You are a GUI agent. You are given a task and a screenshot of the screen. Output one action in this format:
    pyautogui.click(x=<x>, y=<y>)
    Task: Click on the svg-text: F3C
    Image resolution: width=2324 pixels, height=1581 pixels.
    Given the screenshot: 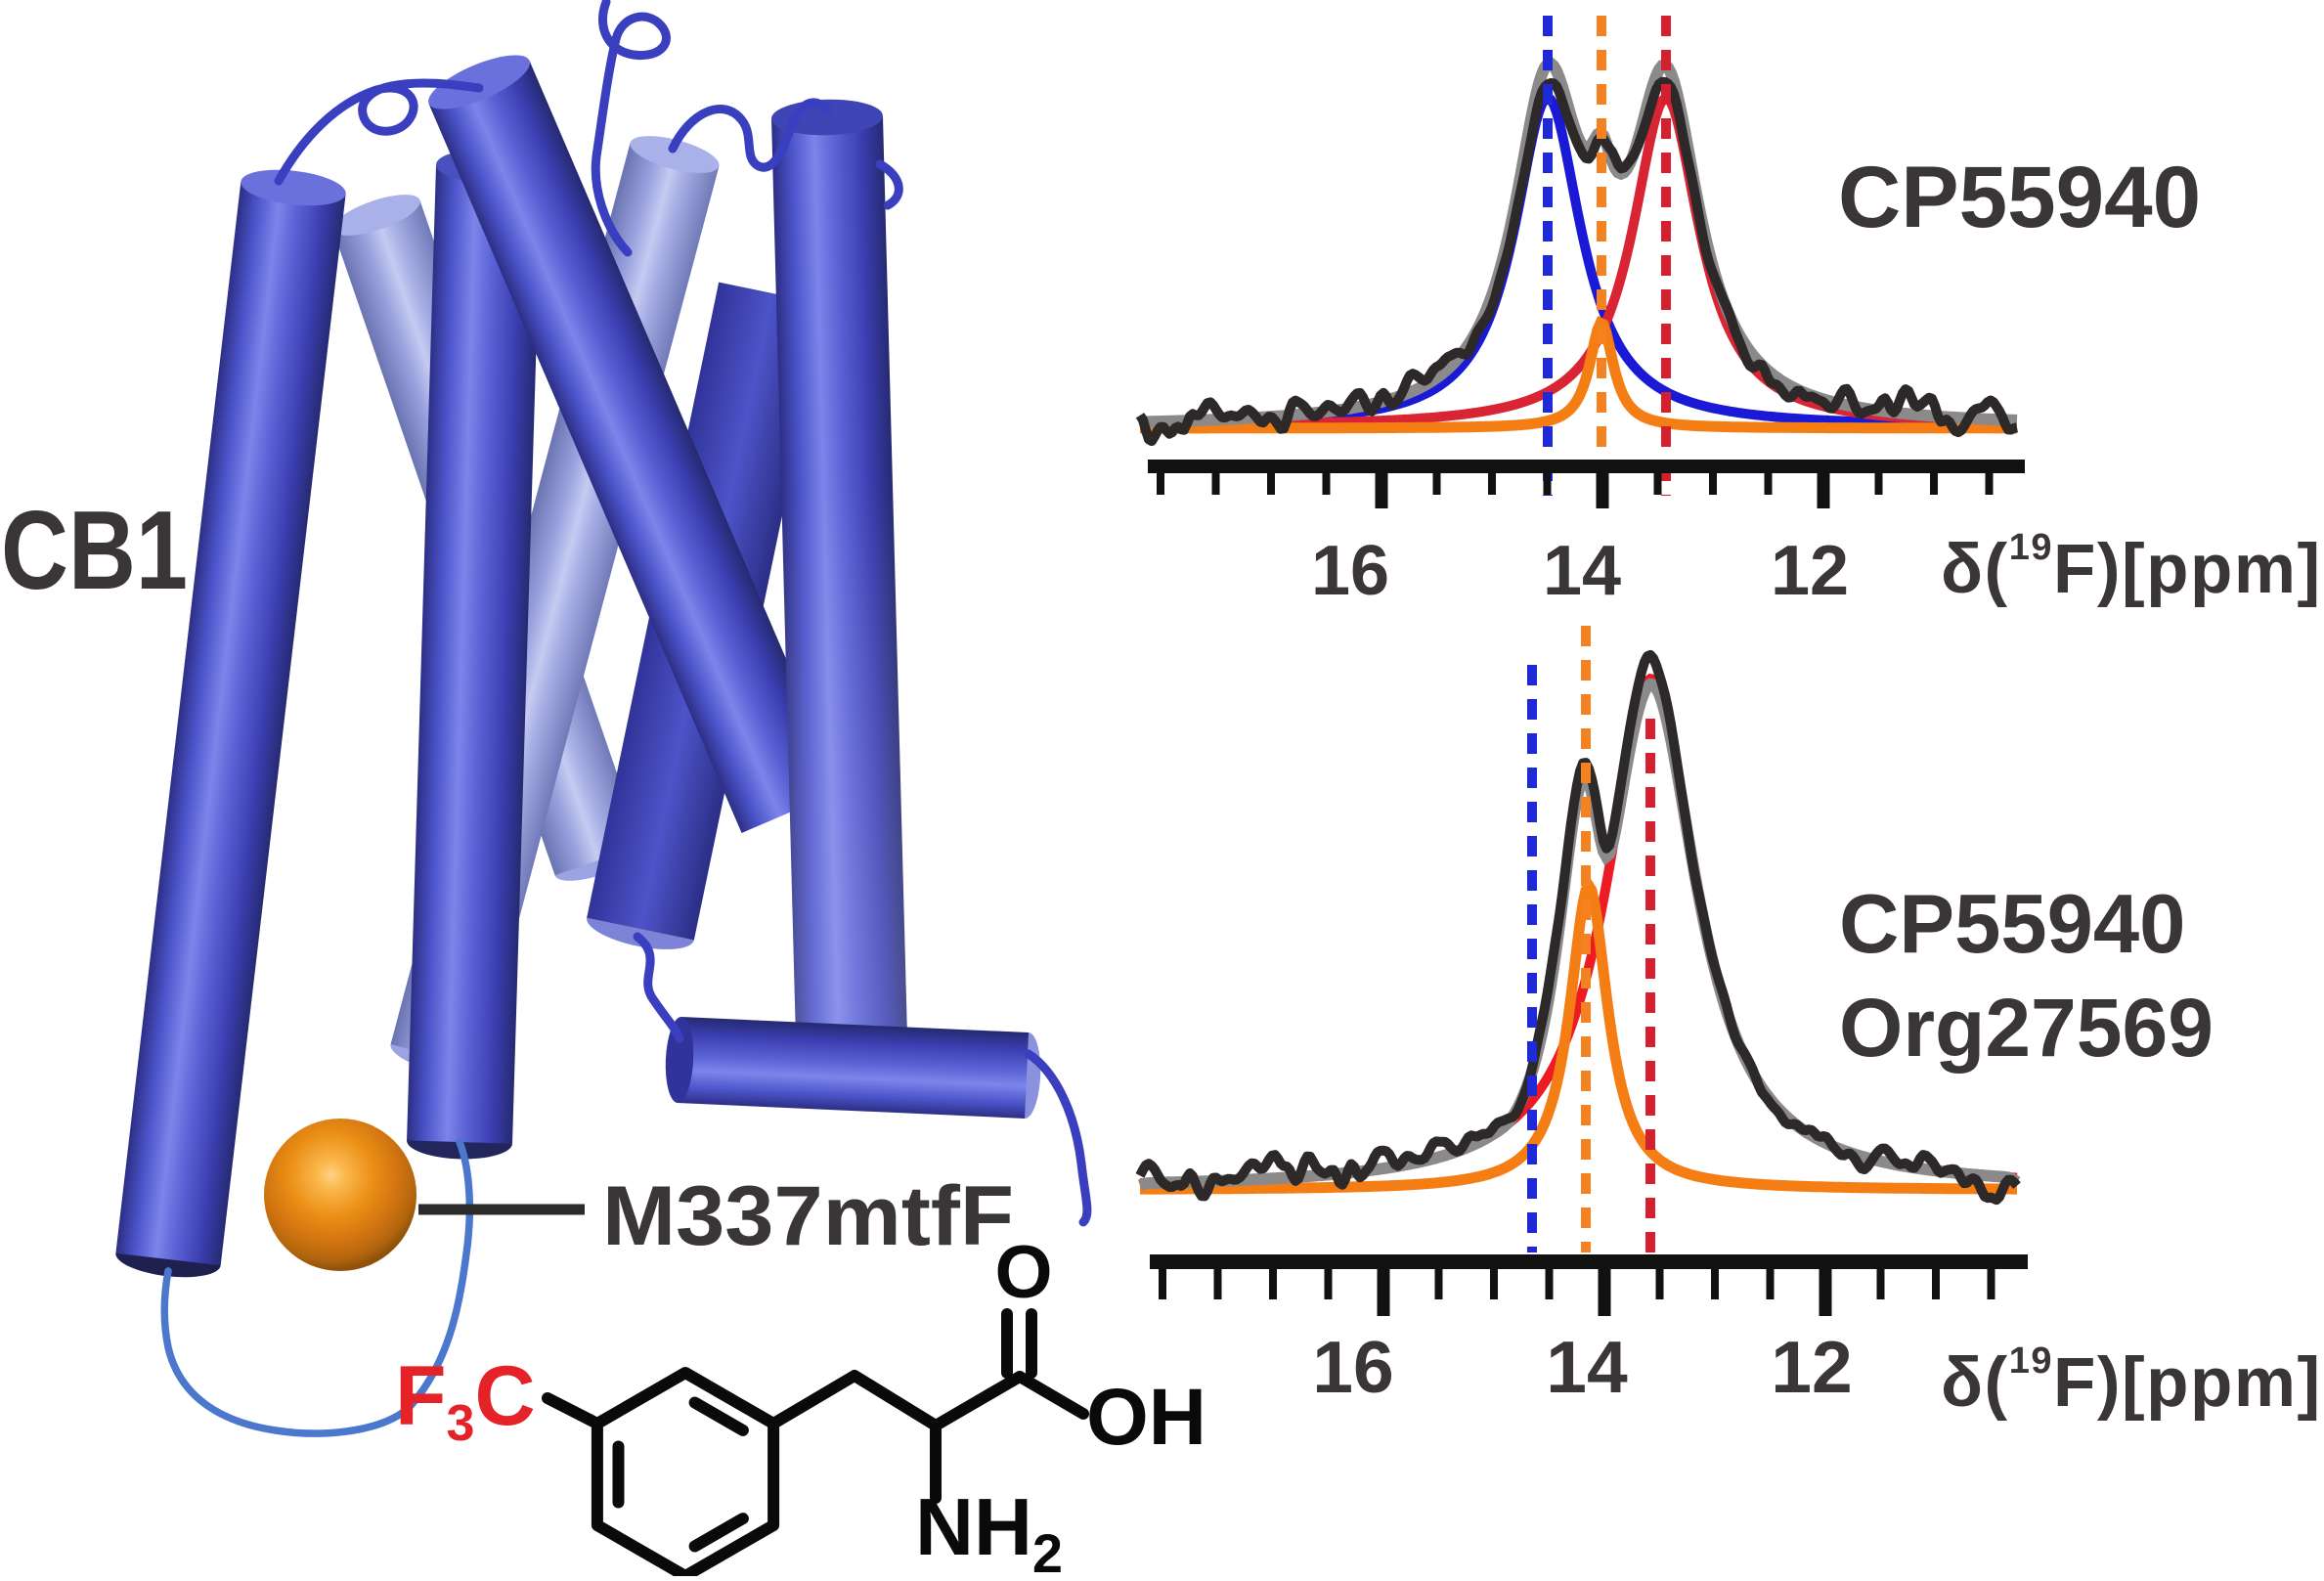 What is the action you would take?
    pyautogui.click(x=465, y=1400)
    